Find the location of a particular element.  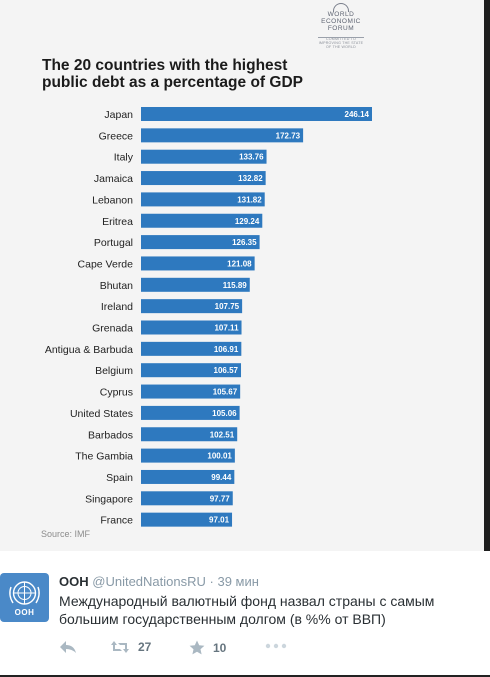

tweet-header: ООН @UnitedNationsRU · 39 мин is located at coordinates (159, 581).